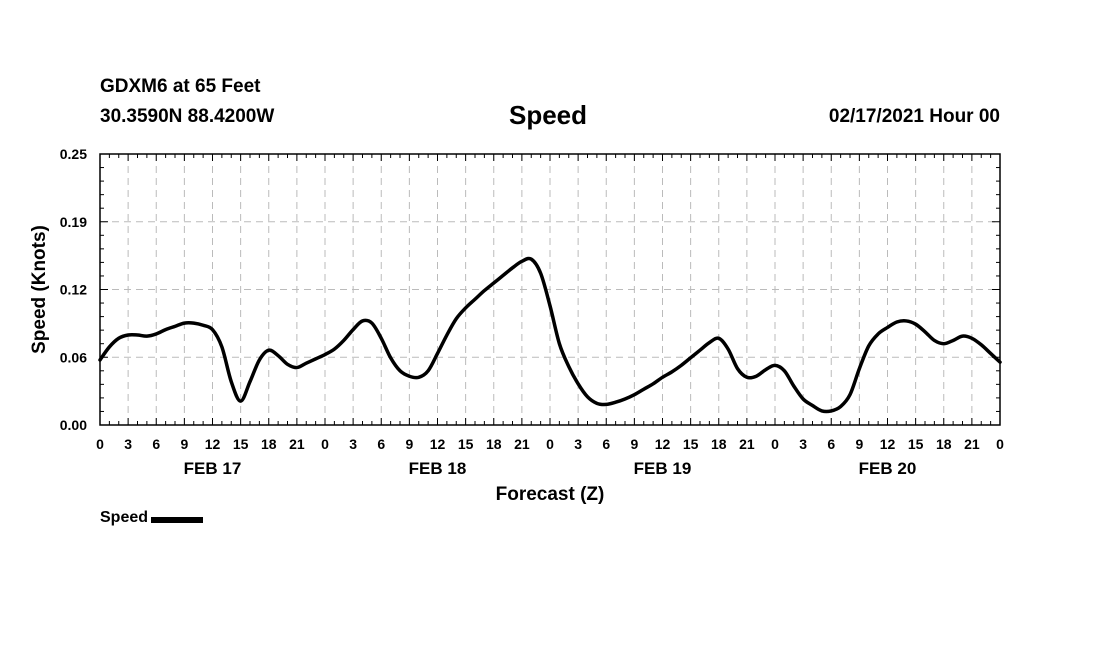 The width and height of the screenshot is (1100, 650). Describe the element at coordinates (663, 468) in the screenshot. I see `day-label: FEB 19` at that location.